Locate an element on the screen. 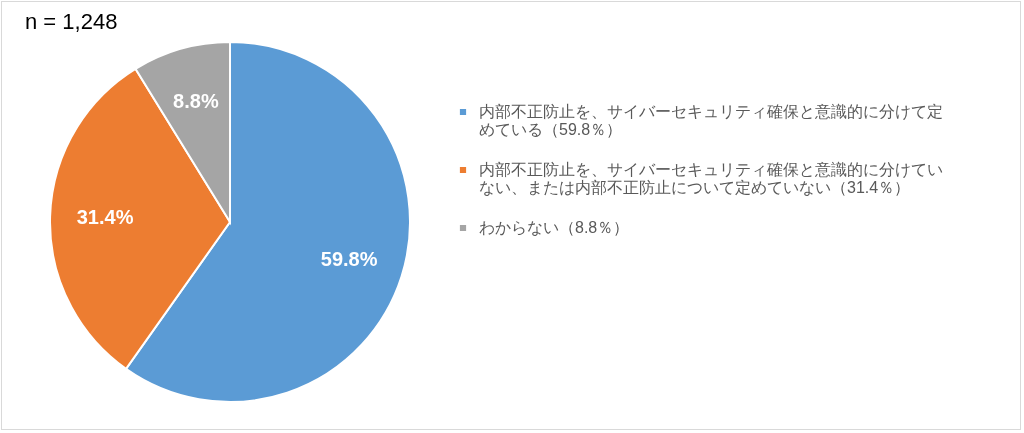 The height and width of the screenshot is (433, 1024). chart-title: n = 1,248 is located at coordinates (71, 21).